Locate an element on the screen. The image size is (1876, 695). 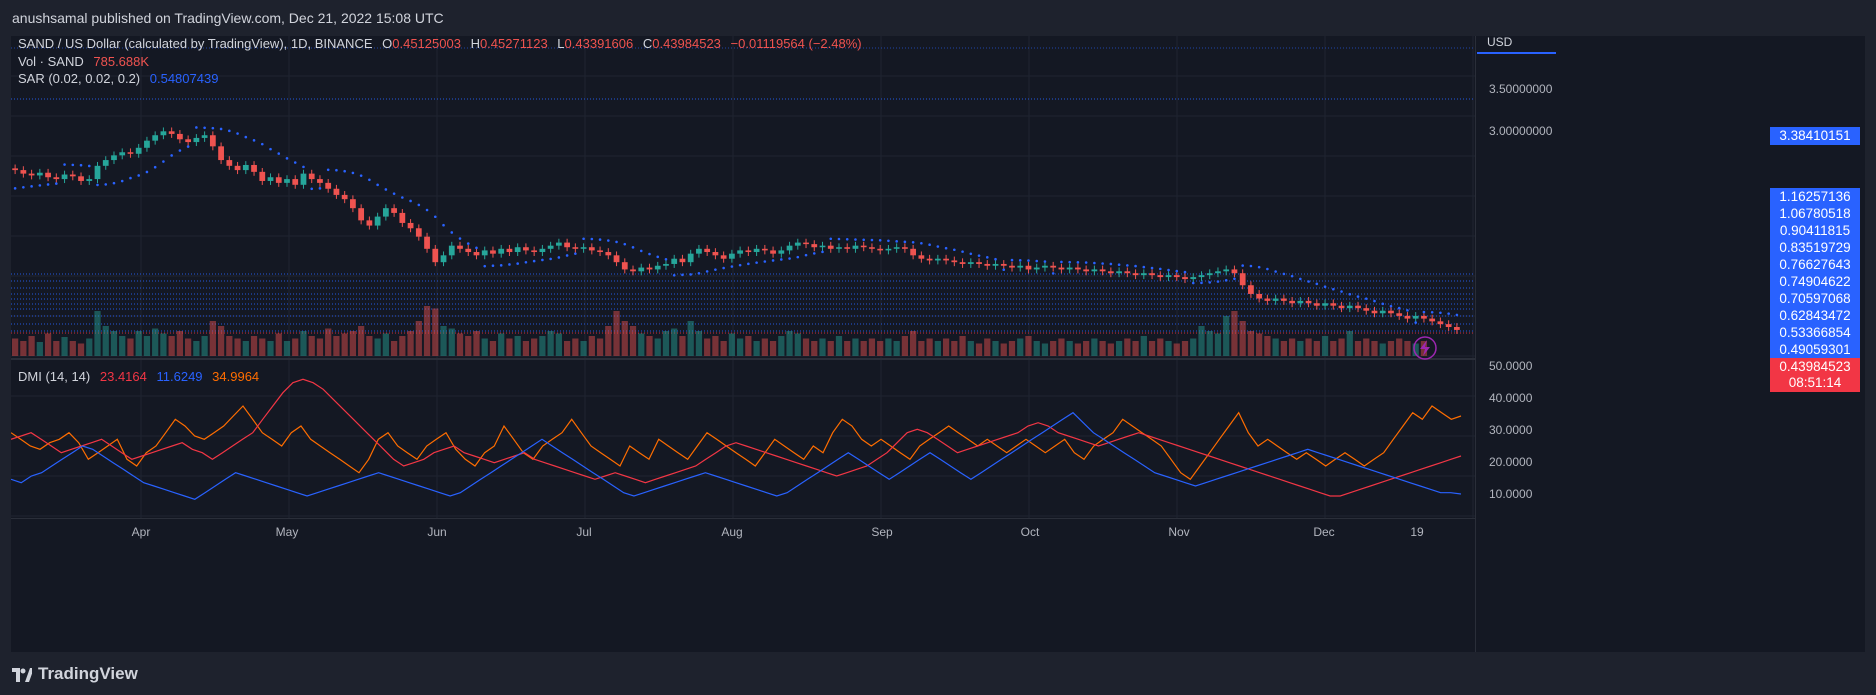
time-label: 19 is located at coordinates (1417, 532).